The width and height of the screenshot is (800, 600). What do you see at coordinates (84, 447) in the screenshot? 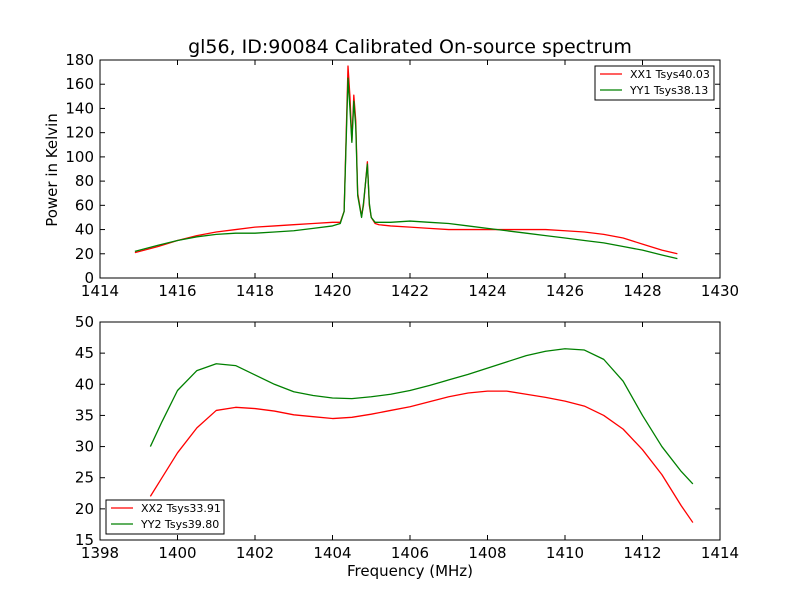
I see `y-tick-label: 30` at bounding box center [84, 447].